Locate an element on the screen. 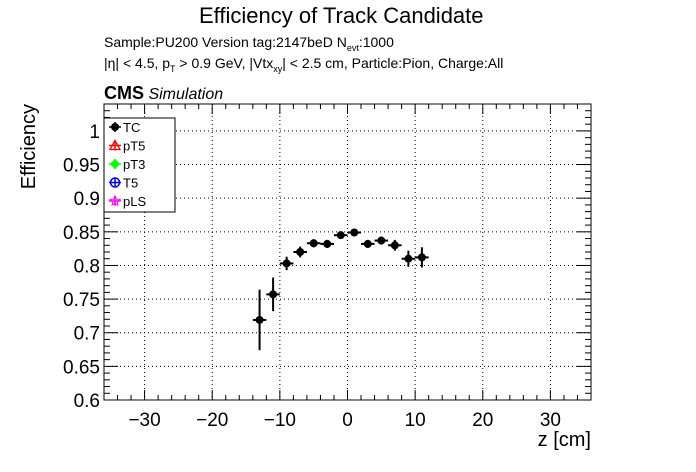 This screenshot has width=696, height=472. cms-label-group: CMS Simulation is located at coordinates (163, 93).